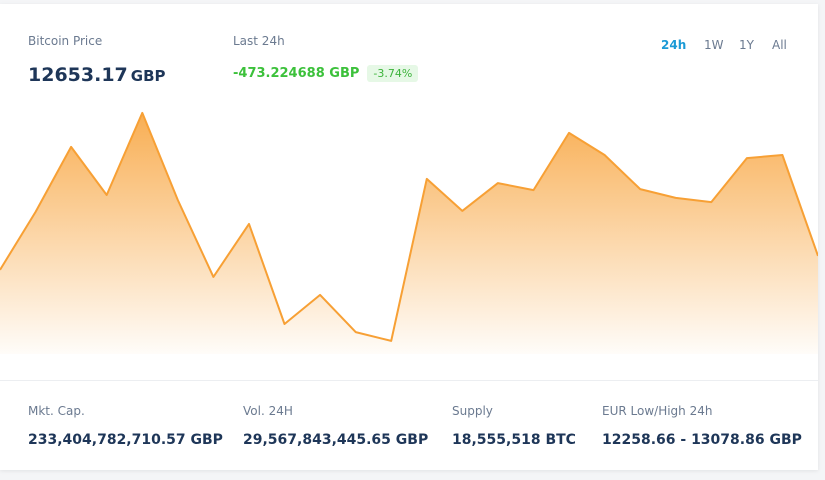 This screenshot has height=480, width=825. What do you see at coordinates (125, 440) in the screenshot?
I see `stat-value: 233,404,782,710.57 GBP` at bounding box center [125, 440].